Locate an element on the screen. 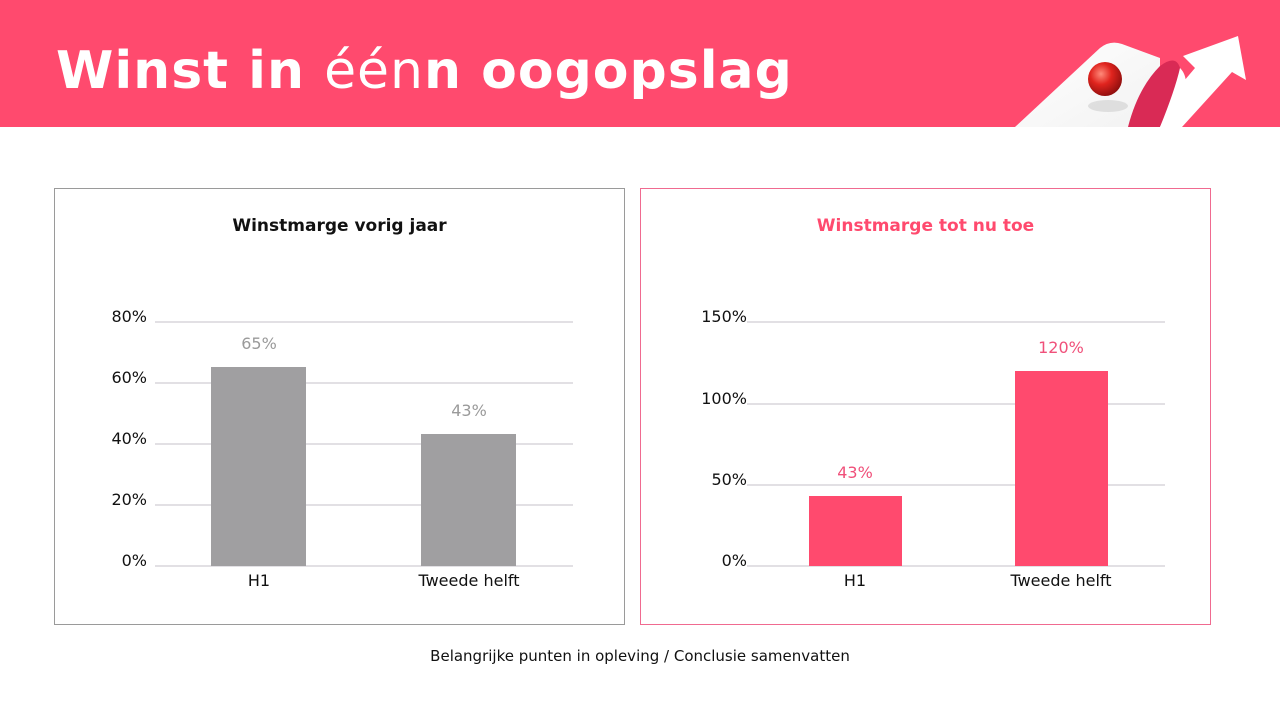  y-tick-label: 50% is located at coordinates (729, 479).